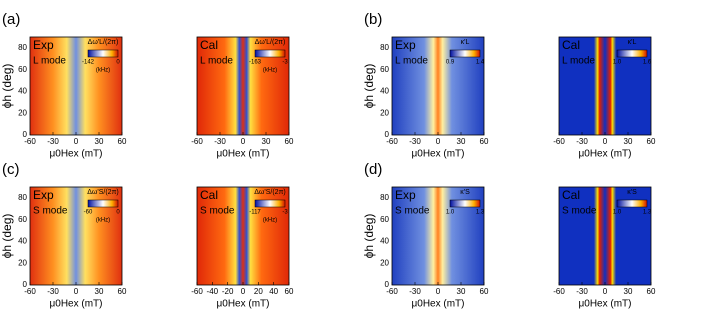 The height and width of the screenshot is (334, 710). Describe the element at coordinates (213, 291) in the screenshot. I see `x-tick-label: -40` at that location.